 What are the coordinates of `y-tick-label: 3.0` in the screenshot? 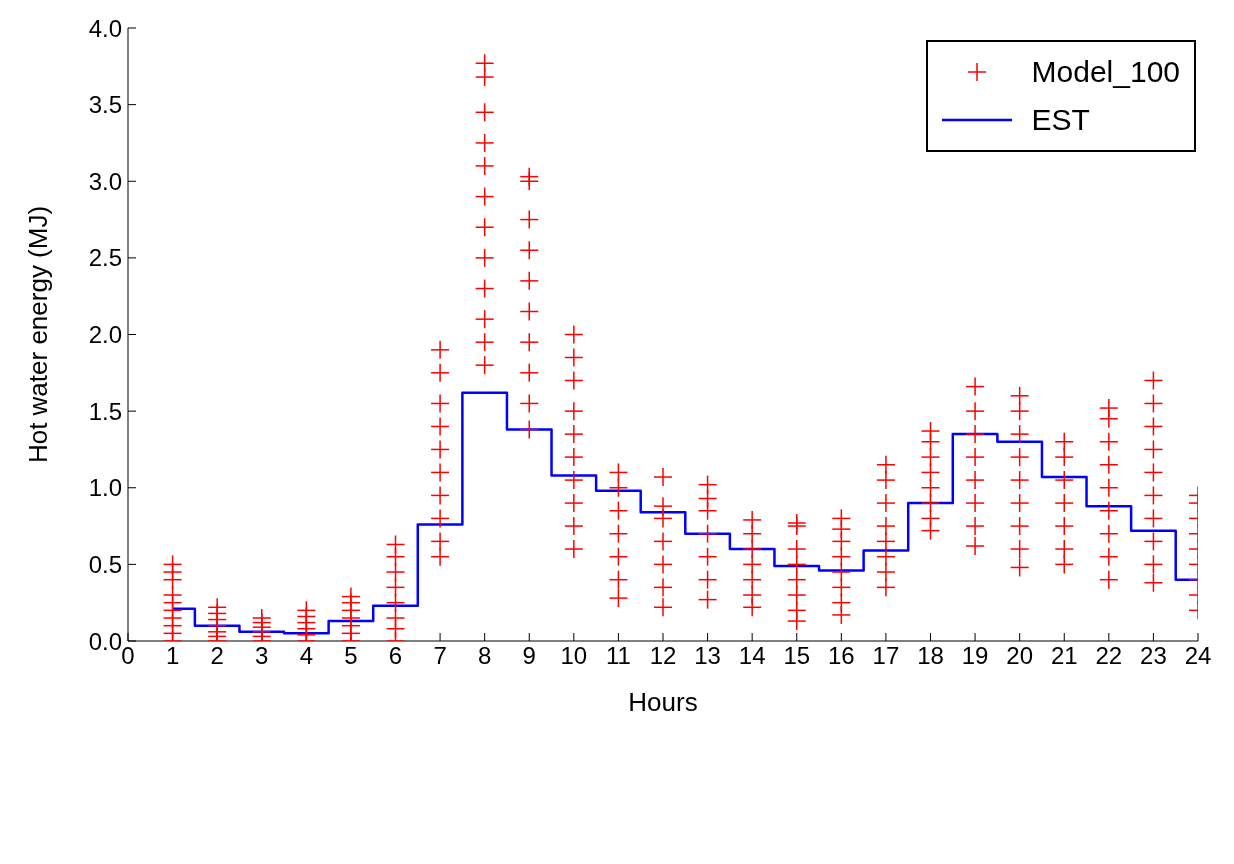 It's located at (105, 181).